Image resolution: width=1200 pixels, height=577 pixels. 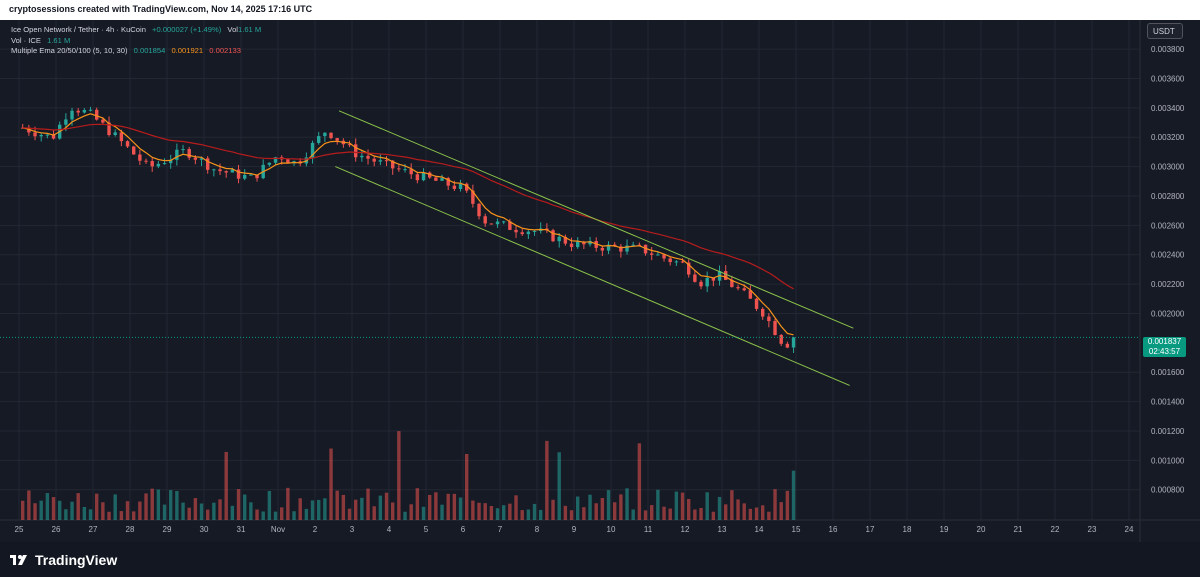 What do you see at coordinates (63, 560) in the screenshot?
I see `tradingview-brand: TradingView` at bounding box center [63, 560].